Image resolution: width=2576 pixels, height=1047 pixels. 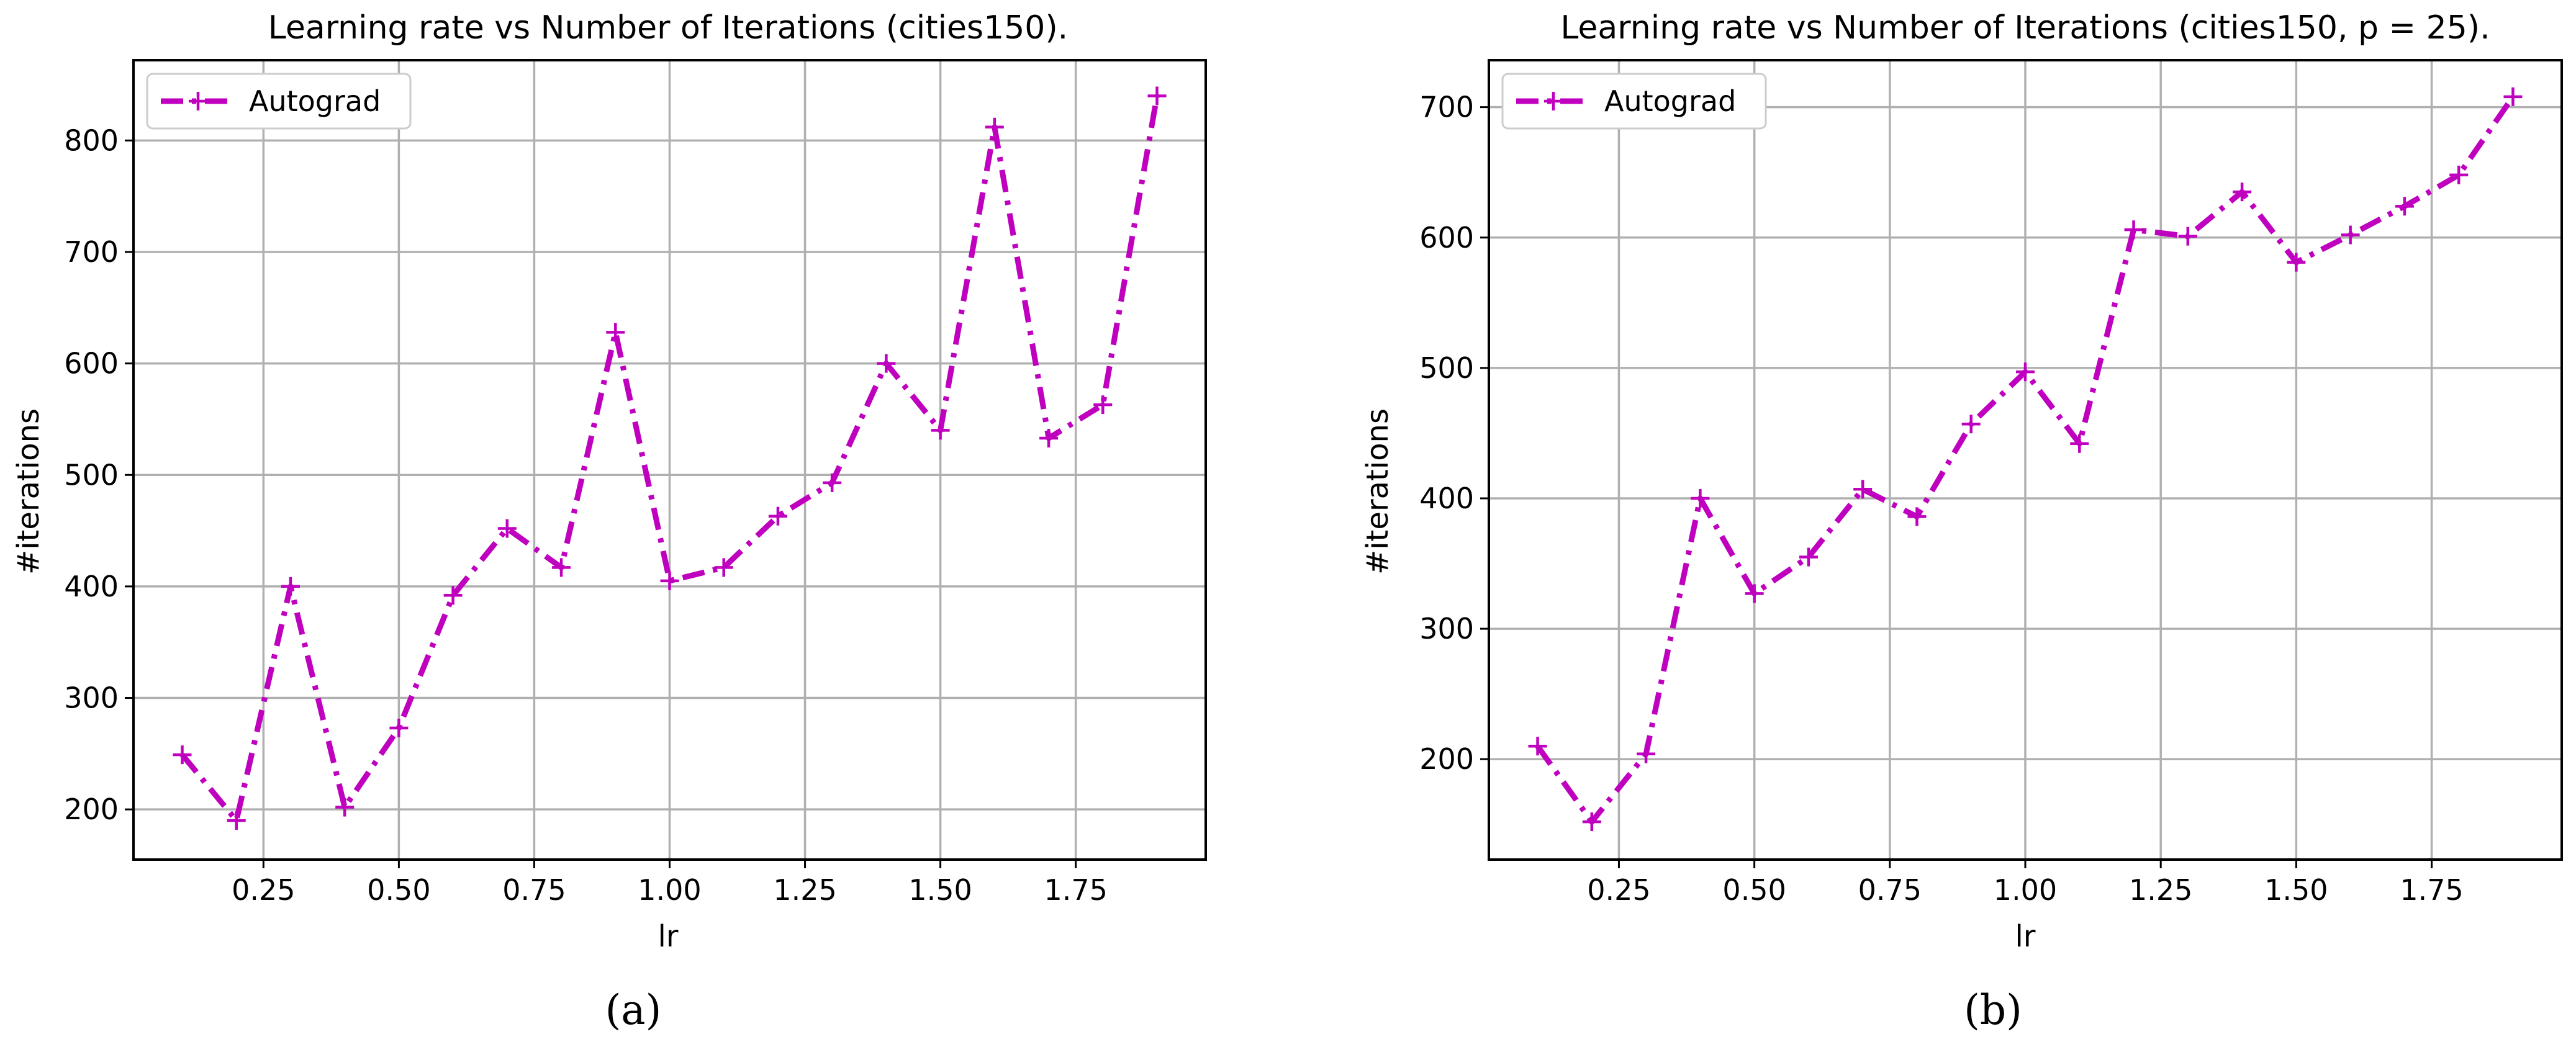 What do you see at coordinates (1993, 1010) in the screenshot?
I see `panel-caption: (b)` at bounding box center [1993, 1010].